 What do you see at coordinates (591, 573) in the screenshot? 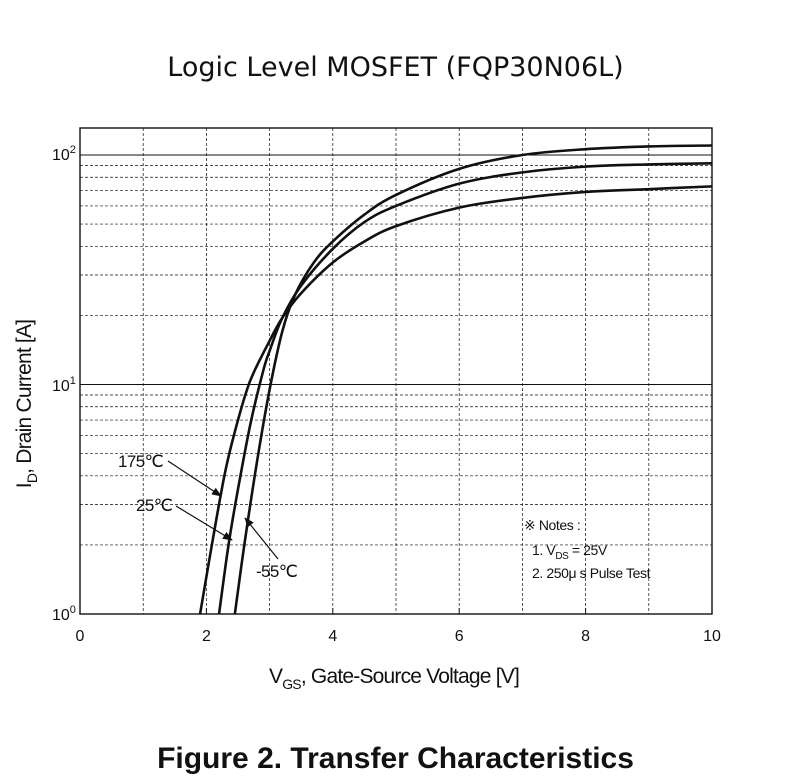
I see `note-2: 2. 250μ s Pulse Test` at bounding box center [591, 573].